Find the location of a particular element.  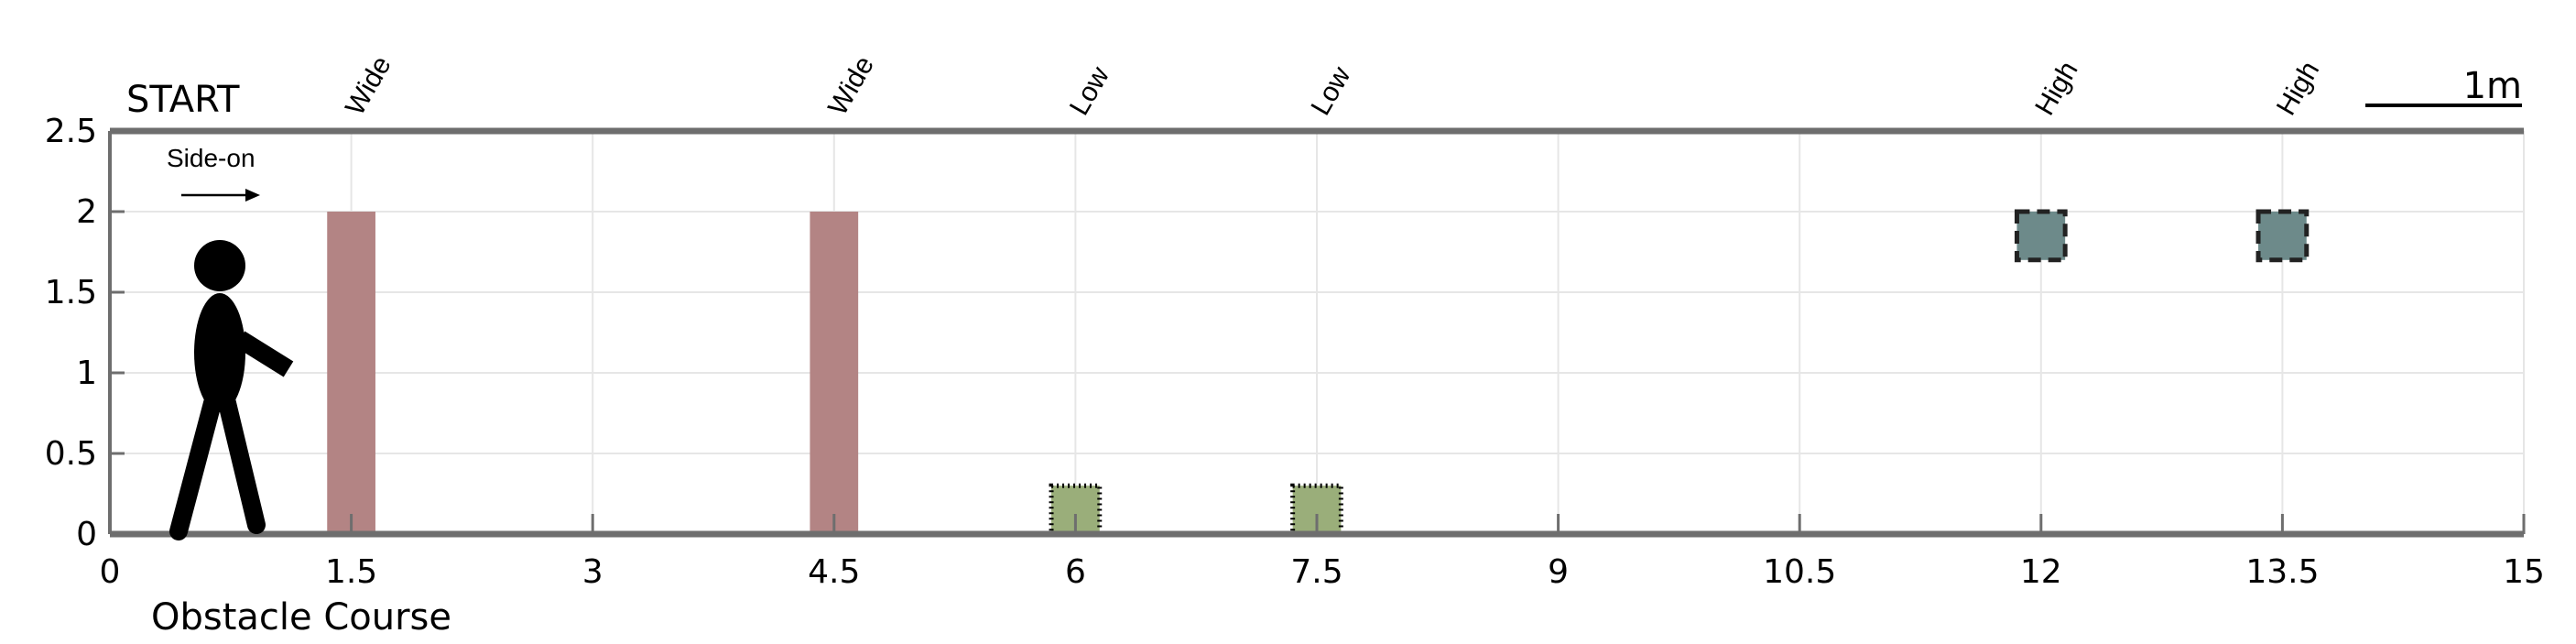

direction-arrow-icon is located at coordinates (220, 196).